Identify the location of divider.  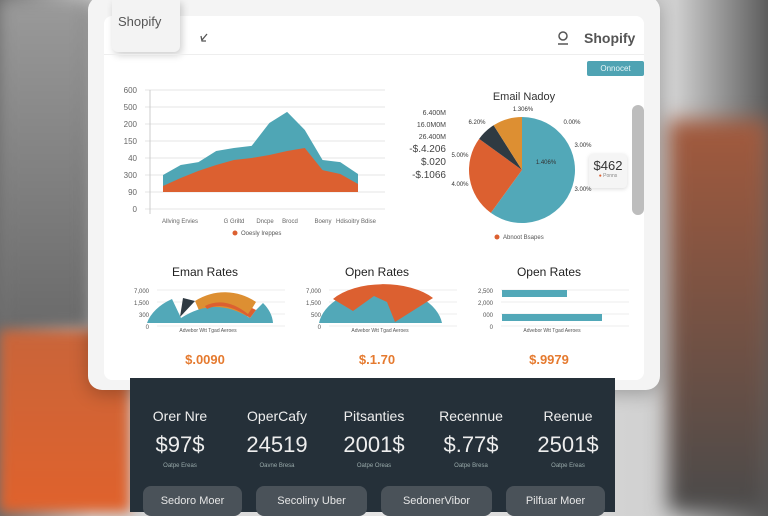
(374, 54).